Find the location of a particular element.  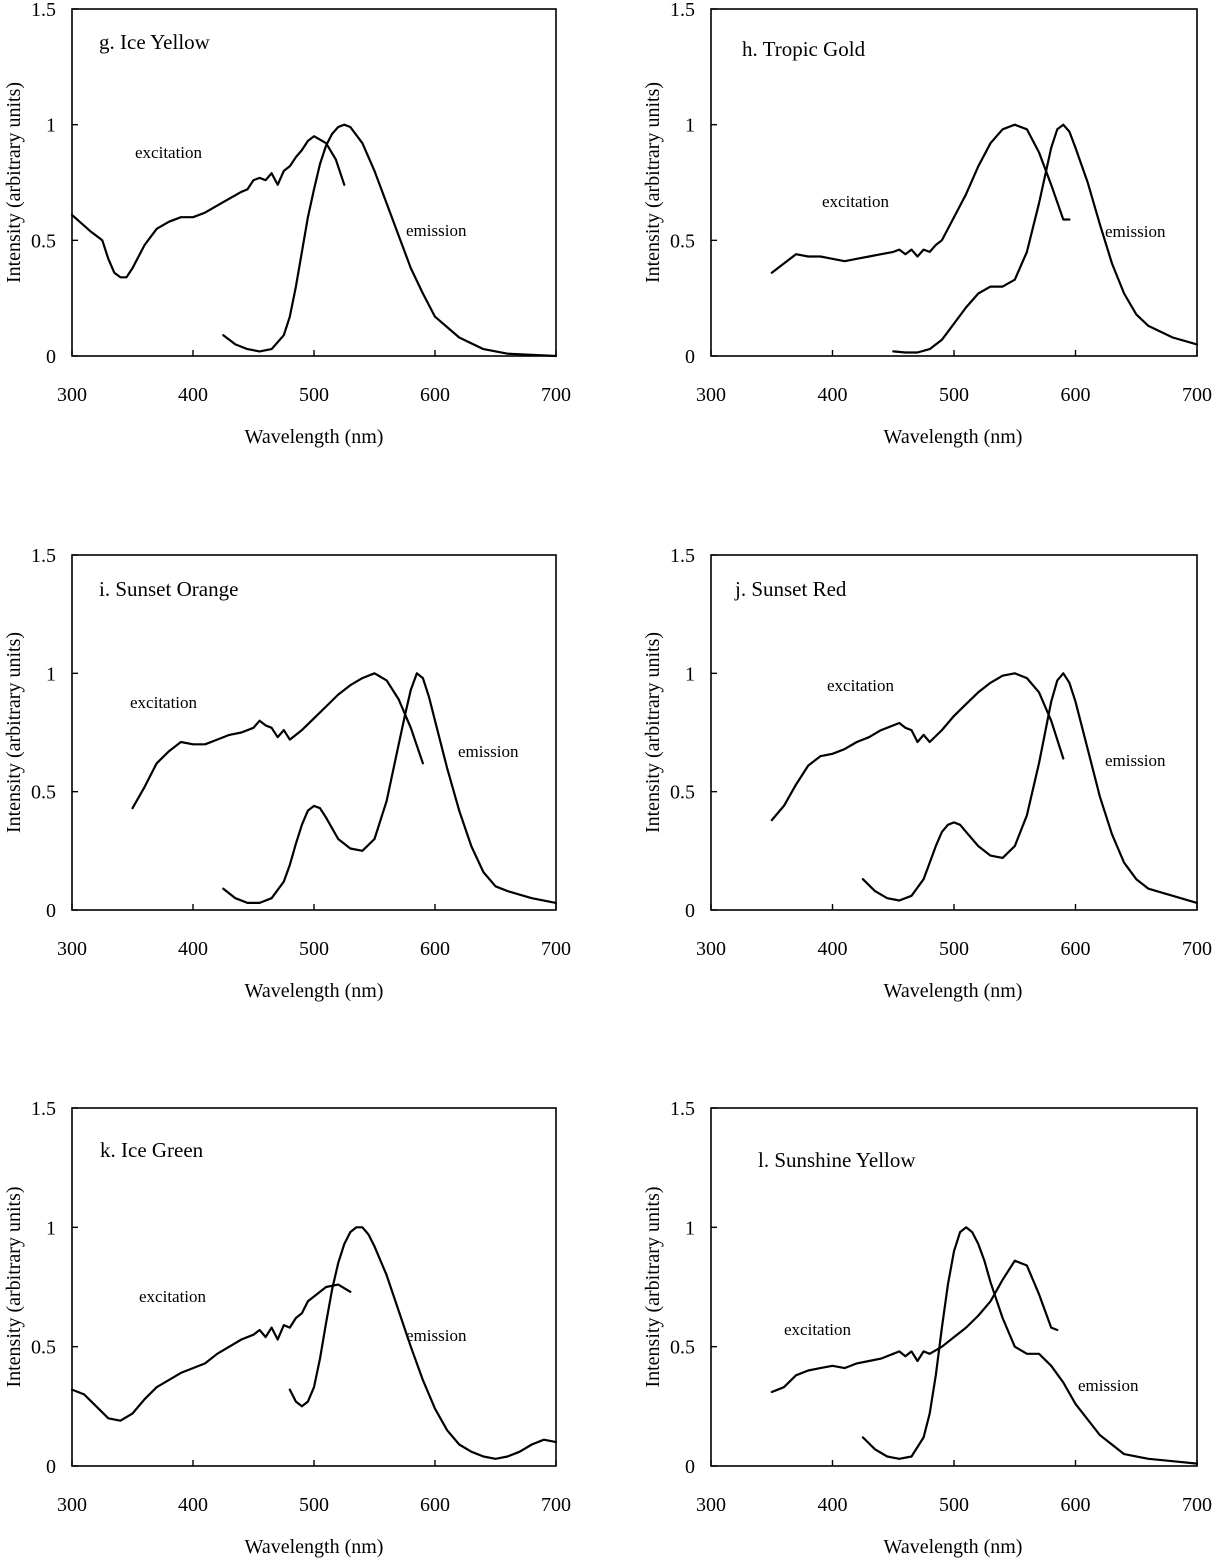

panel-title: j. Sunset Red is located at coordinates (790, 589).